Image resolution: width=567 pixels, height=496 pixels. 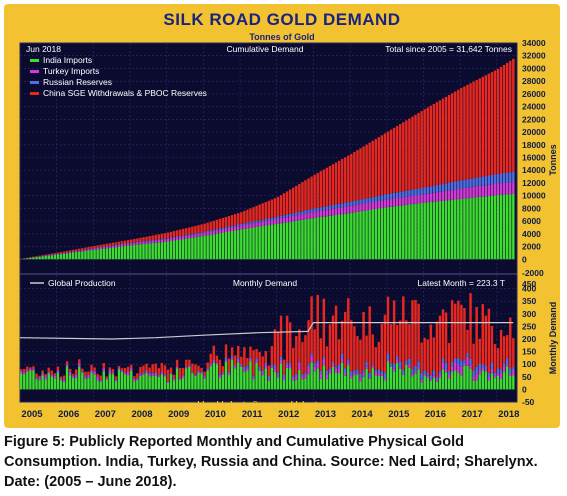 What do you see at coordinates (529, 364) in the screenshot?
I see `bottom-y-tick-label: 100` at bounding box center [529, 364].